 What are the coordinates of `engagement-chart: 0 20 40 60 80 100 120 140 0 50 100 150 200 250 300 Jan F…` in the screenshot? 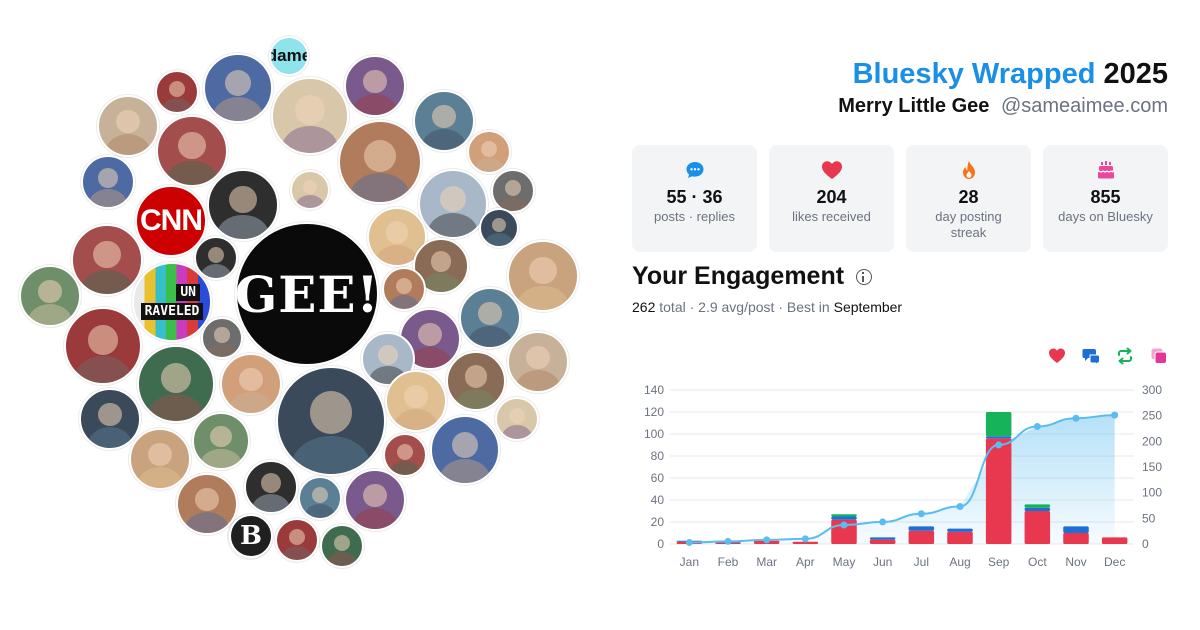 It's located at (903, 476).